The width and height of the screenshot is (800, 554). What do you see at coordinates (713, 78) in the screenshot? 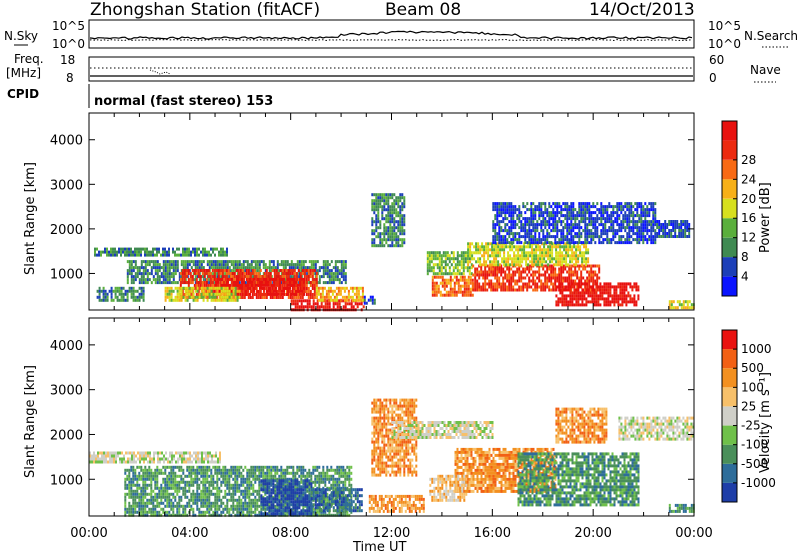
I see `nave-tick-bottom: 0` at bounding box center [713, 78].